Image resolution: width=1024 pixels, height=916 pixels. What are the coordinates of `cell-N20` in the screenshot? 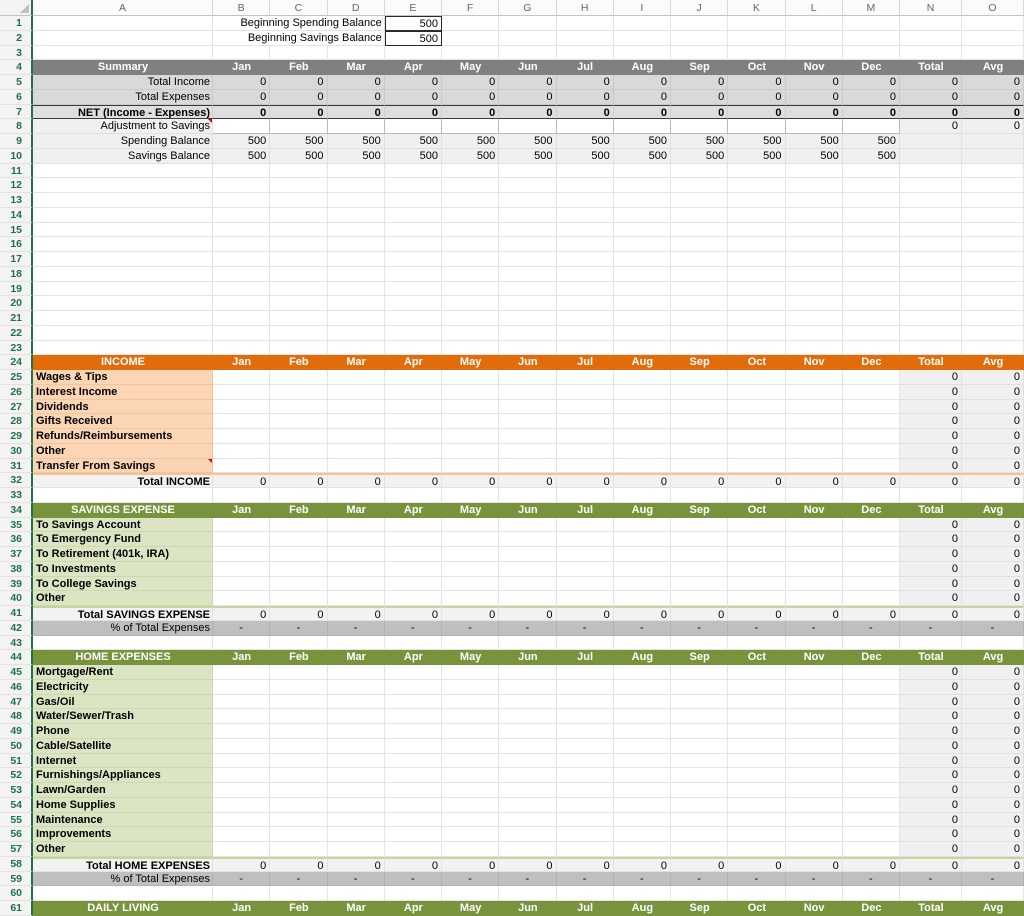 It's located at (931, 303).